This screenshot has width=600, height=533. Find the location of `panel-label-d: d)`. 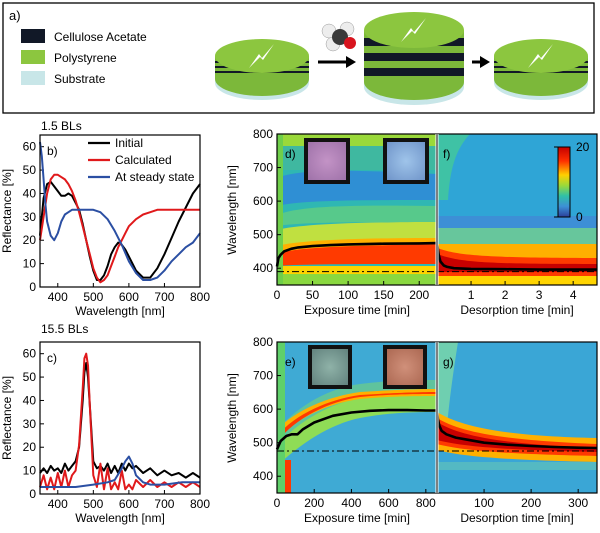

panel-label-d: d) is located at coordinates (290, 154).